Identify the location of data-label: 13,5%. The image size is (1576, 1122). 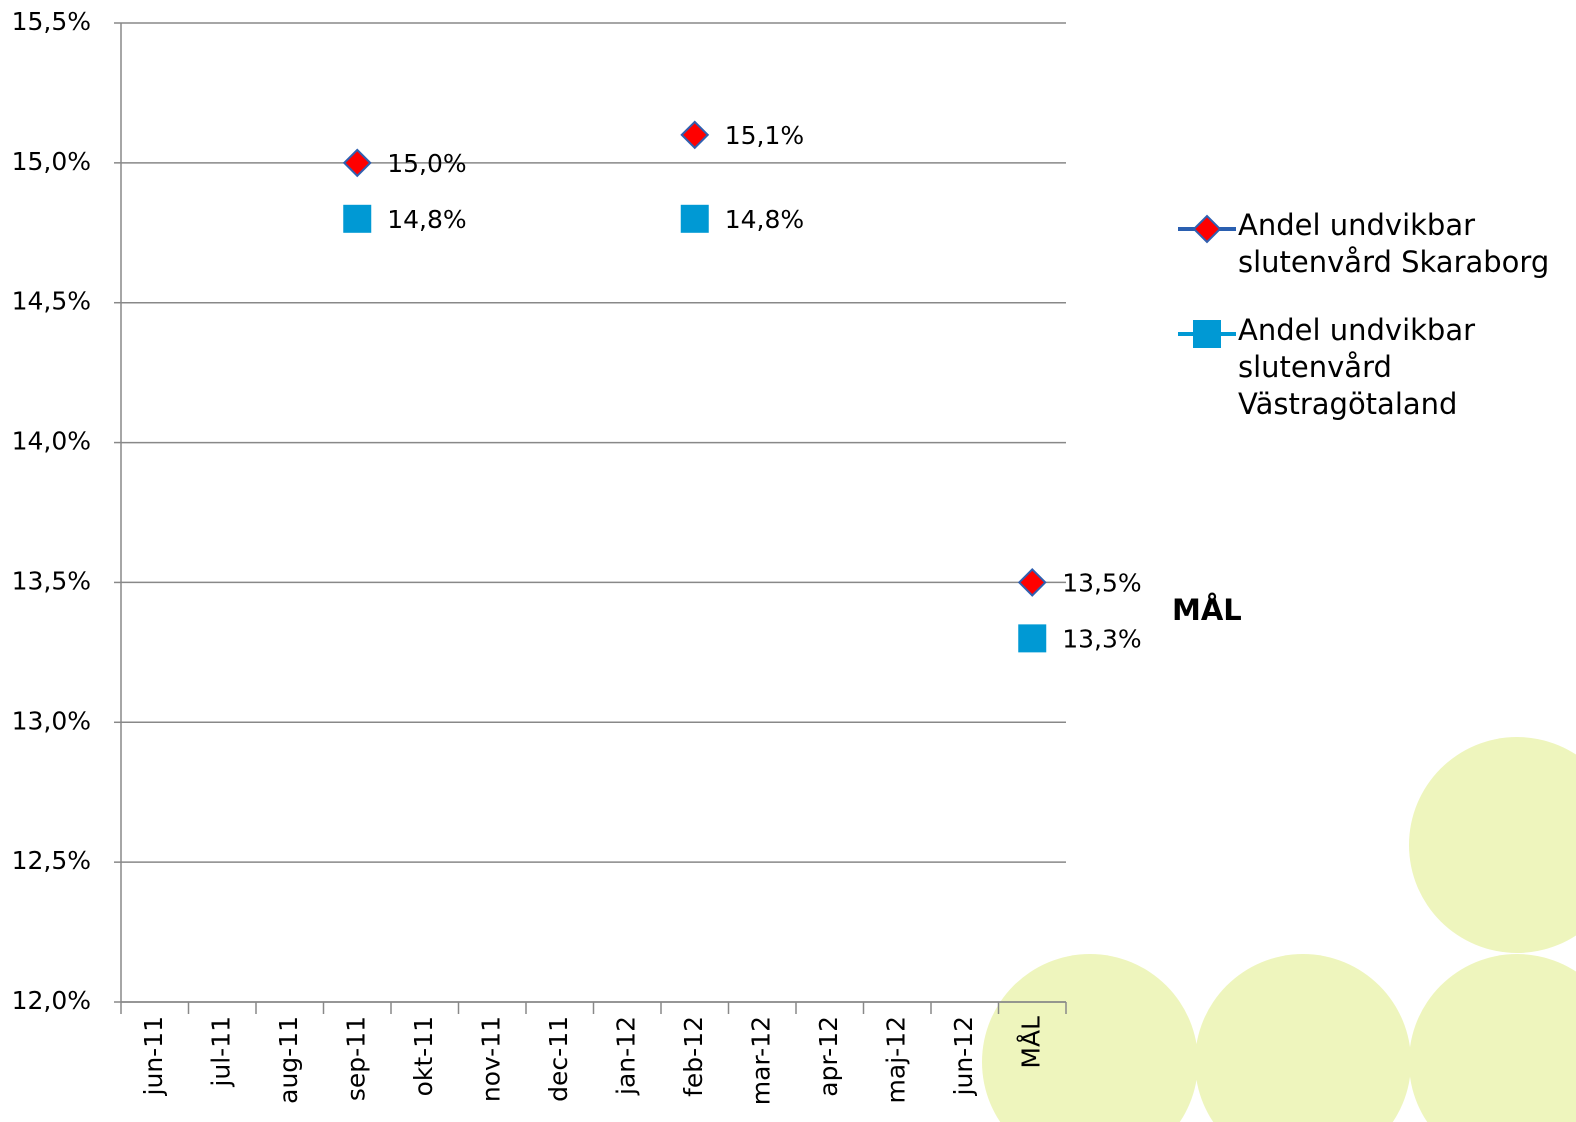
(1101, 582).